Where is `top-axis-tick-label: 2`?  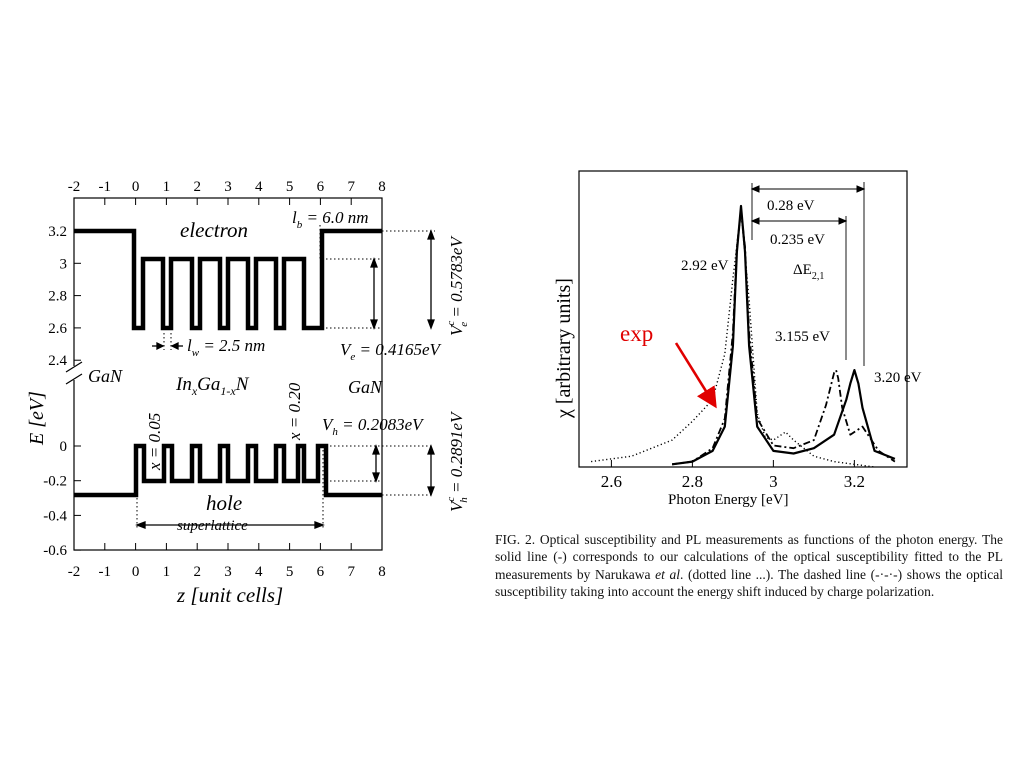 top-axis-tick-label: 2 is located at coordinates (197, 187).